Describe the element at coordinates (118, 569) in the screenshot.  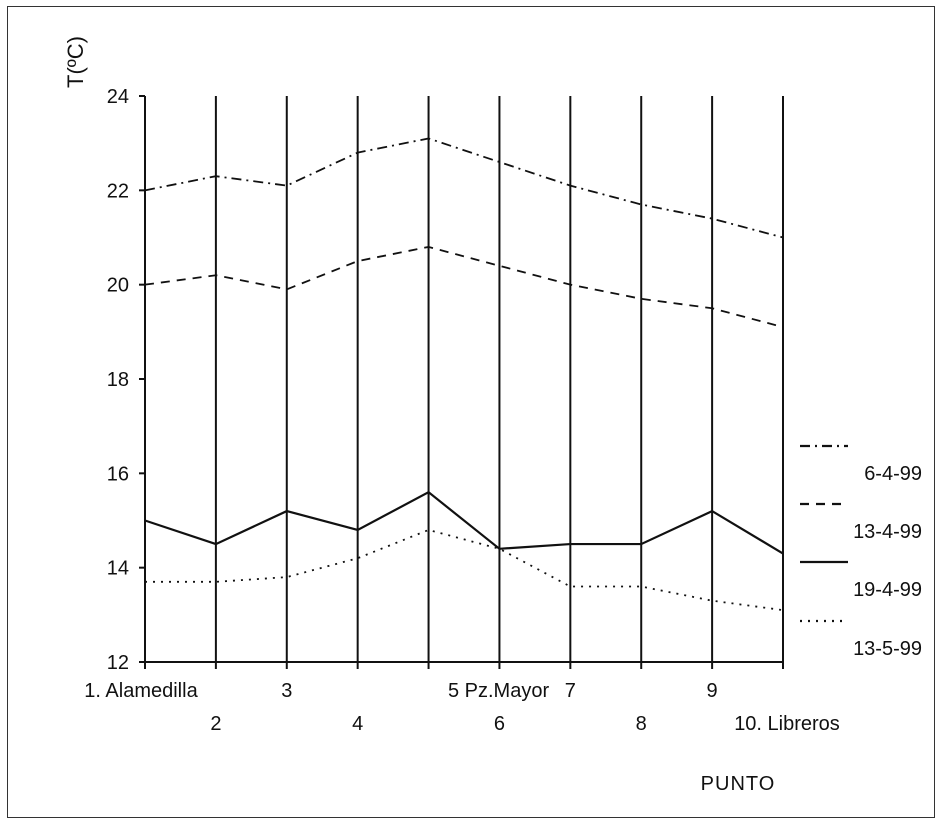
I see `y-tick-label: 14` at that location.